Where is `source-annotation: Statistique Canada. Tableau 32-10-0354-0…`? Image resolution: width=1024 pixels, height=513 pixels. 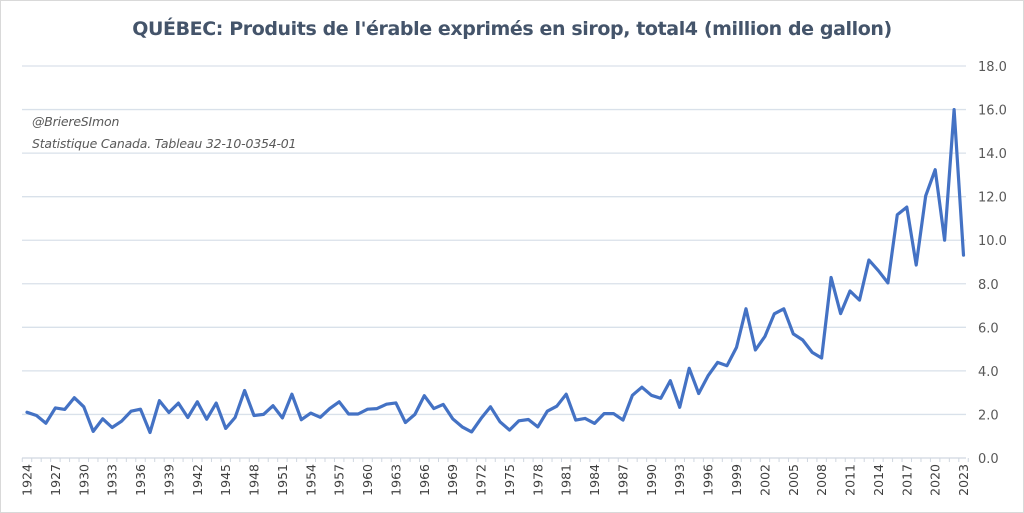
source-annotation: Statistique Canada. Tableau 32-10-0354-0… is located at coordinates (164, 143).